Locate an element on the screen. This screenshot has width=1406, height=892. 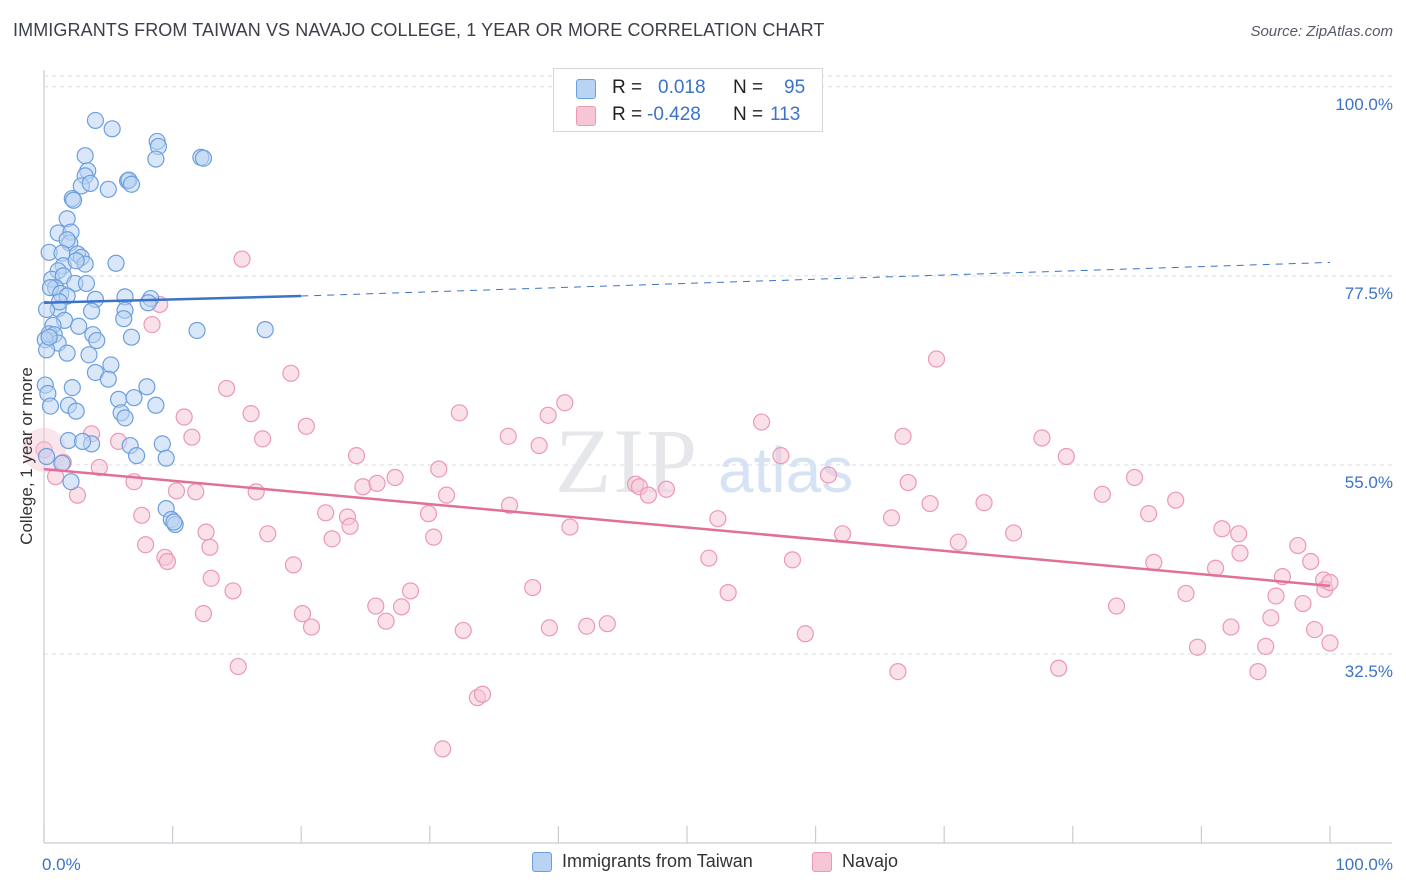
legend-r-label: R = is located at coordinates (627, 87).